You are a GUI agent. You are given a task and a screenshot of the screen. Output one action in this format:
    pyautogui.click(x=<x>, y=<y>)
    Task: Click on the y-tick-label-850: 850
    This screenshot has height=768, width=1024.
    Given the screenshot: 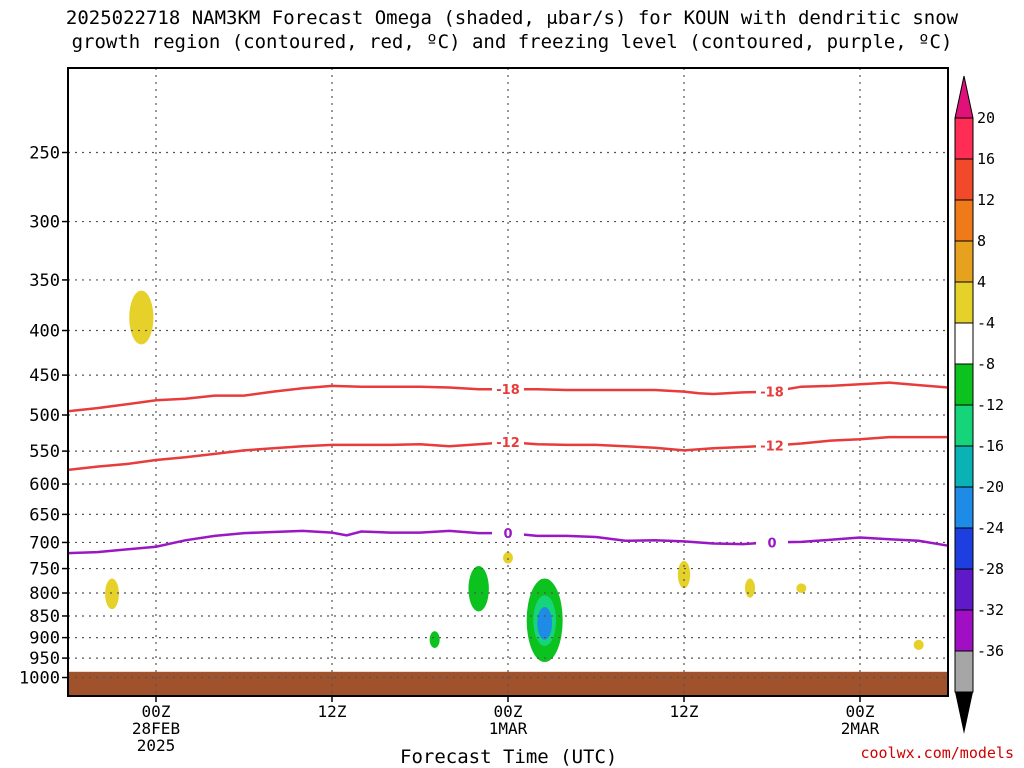 What is the action you would take?
    pyautogui.click(x=44, y=617)
    